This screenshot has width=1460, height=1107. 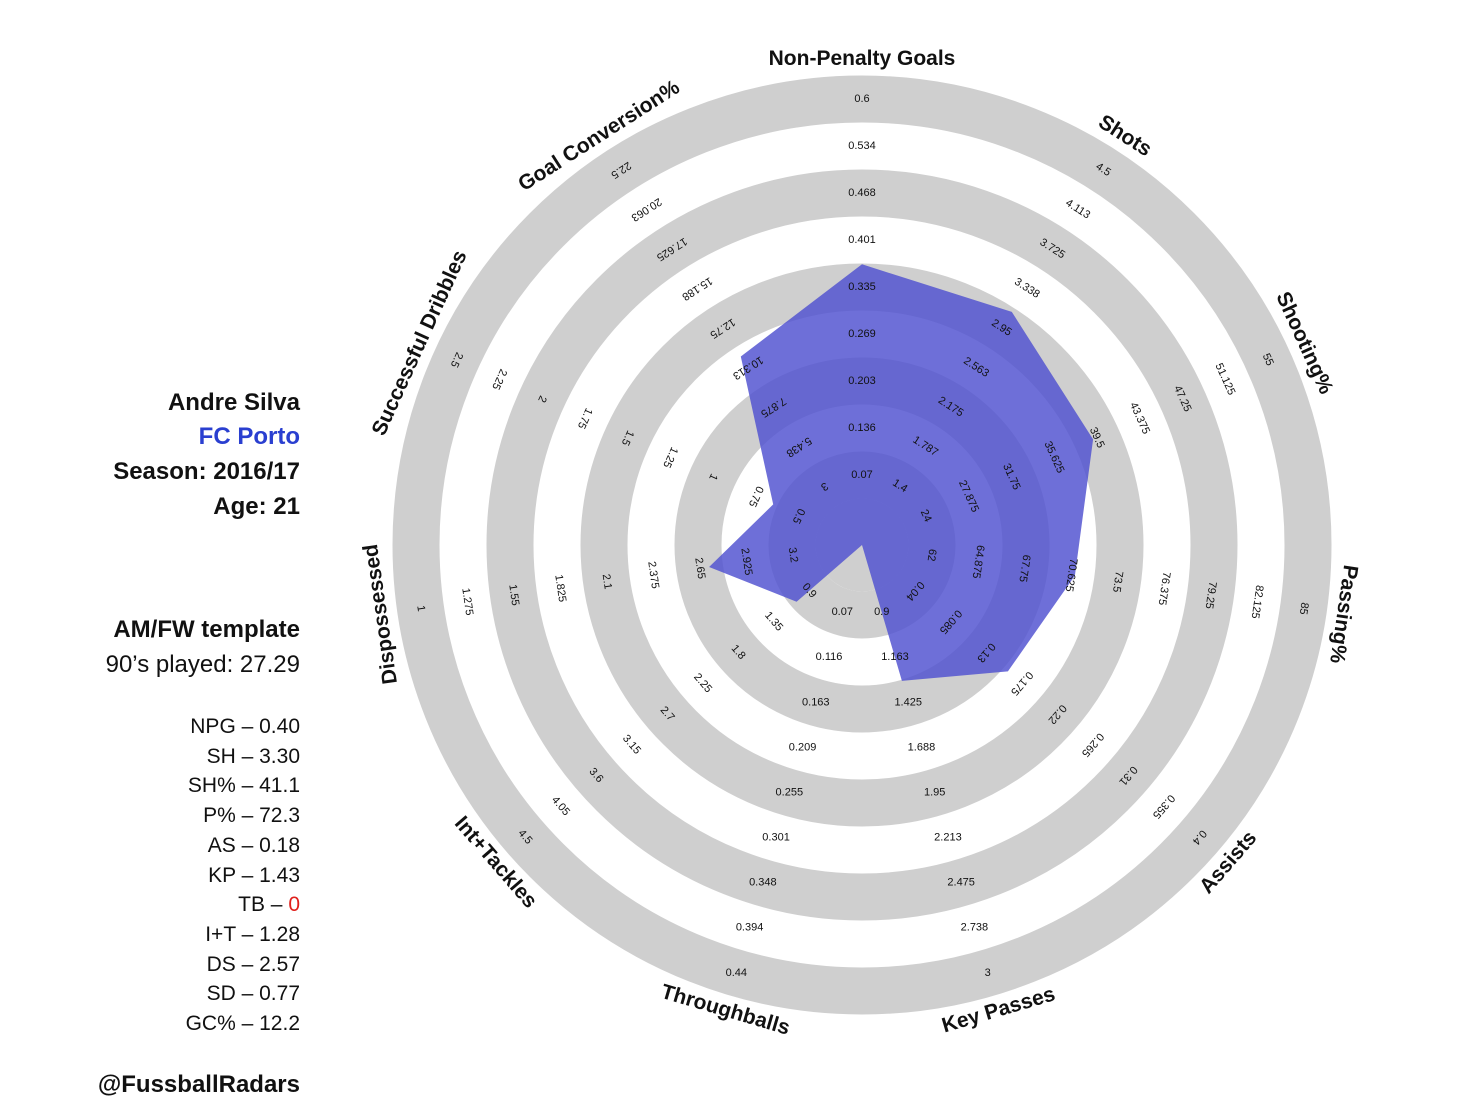 I want to click on stat-row: DS – 2.57, so click(x=243, y=965).